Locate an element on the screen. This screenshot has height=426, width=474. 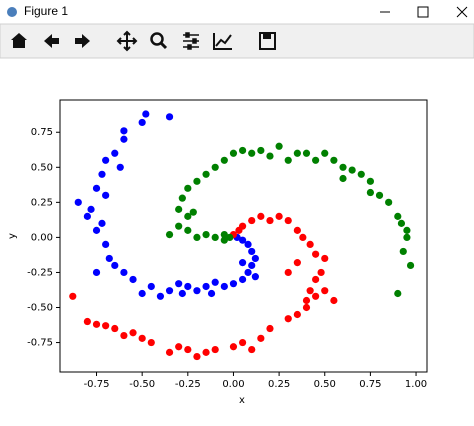
x-tick-label: 0.25 is located at coordinates (279, 384).